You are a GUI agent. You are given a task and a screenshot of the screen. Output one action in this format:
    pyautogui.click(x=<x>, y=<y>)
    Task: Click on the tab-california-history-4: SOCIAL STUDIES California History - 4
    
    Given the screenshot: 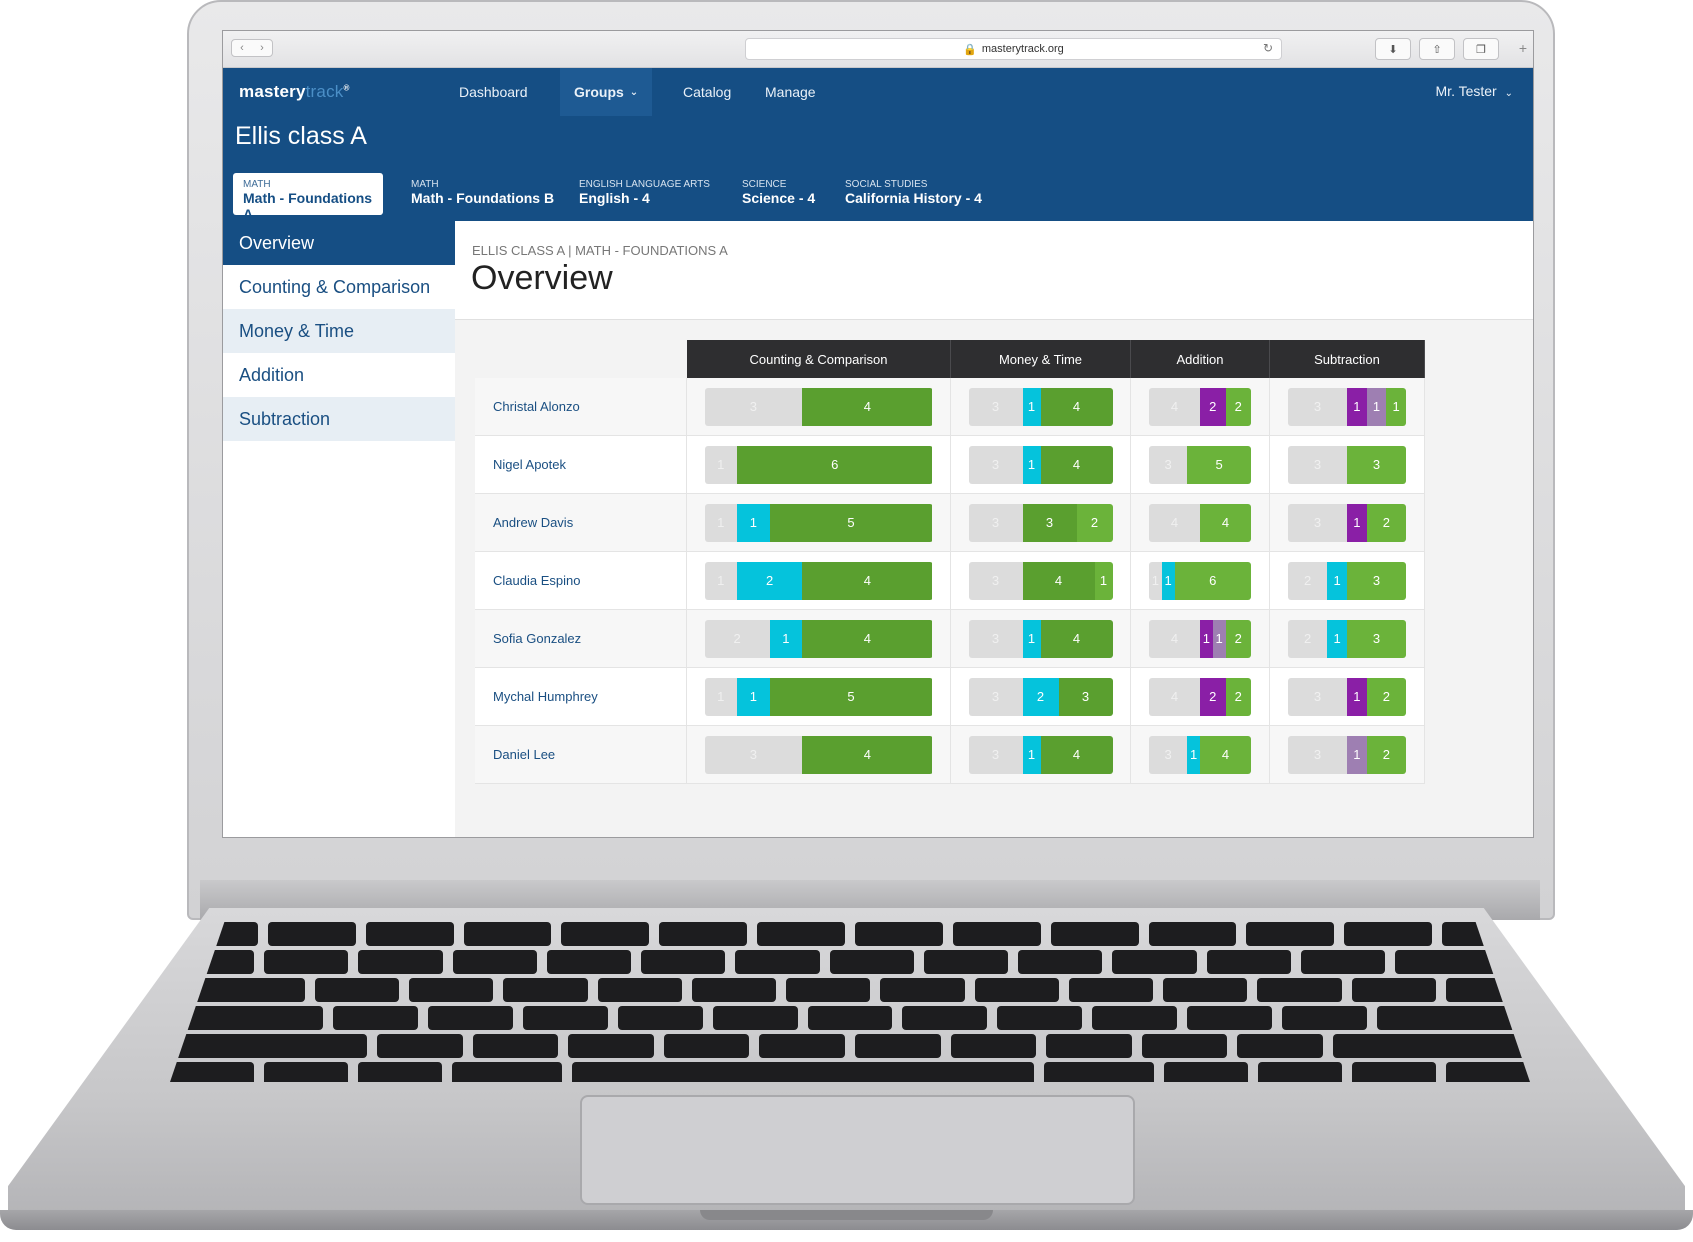 What is the action you would take?
    pyautogui.click(x=913, y=194)
    